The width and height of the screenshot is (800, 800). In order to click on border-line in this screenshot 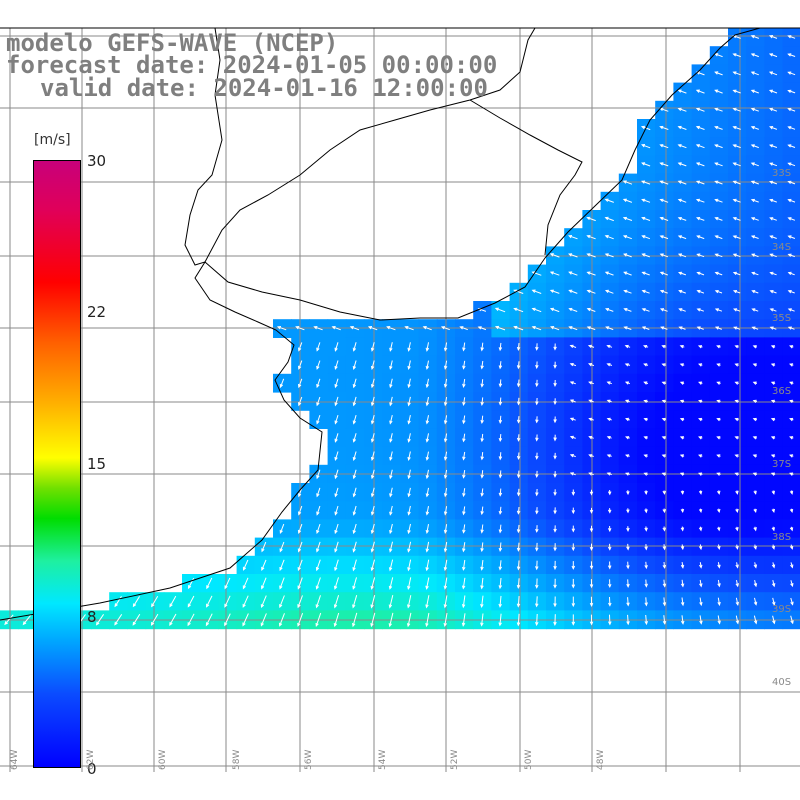, I will do `click(360, 146)`.